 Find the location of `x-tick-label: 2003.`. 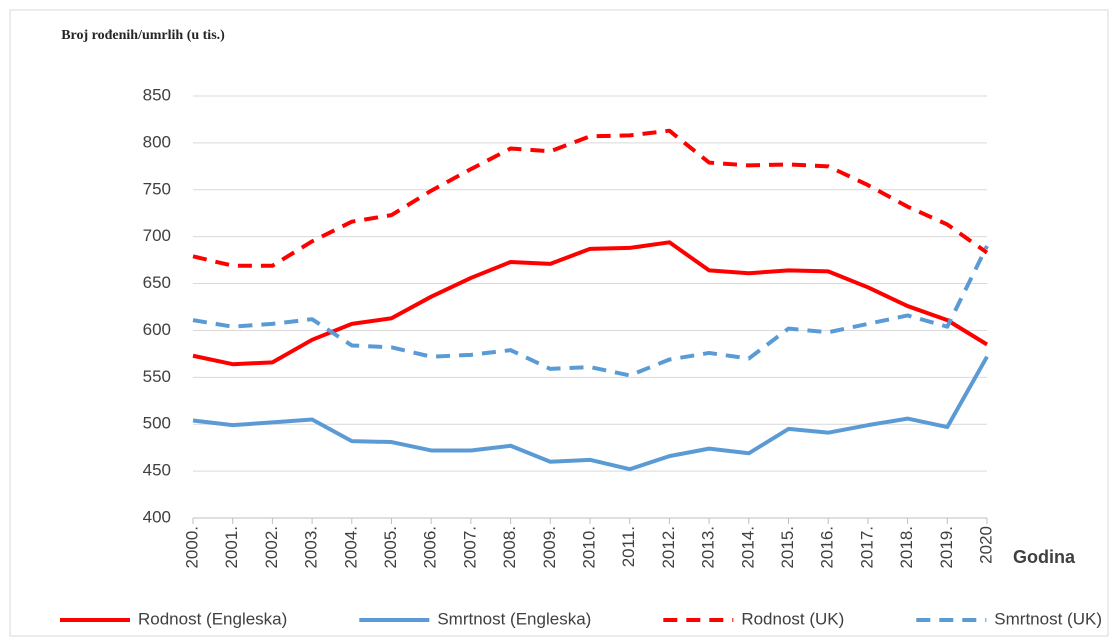

x-tick-label: 2003. is located at coordinates (311, 547).